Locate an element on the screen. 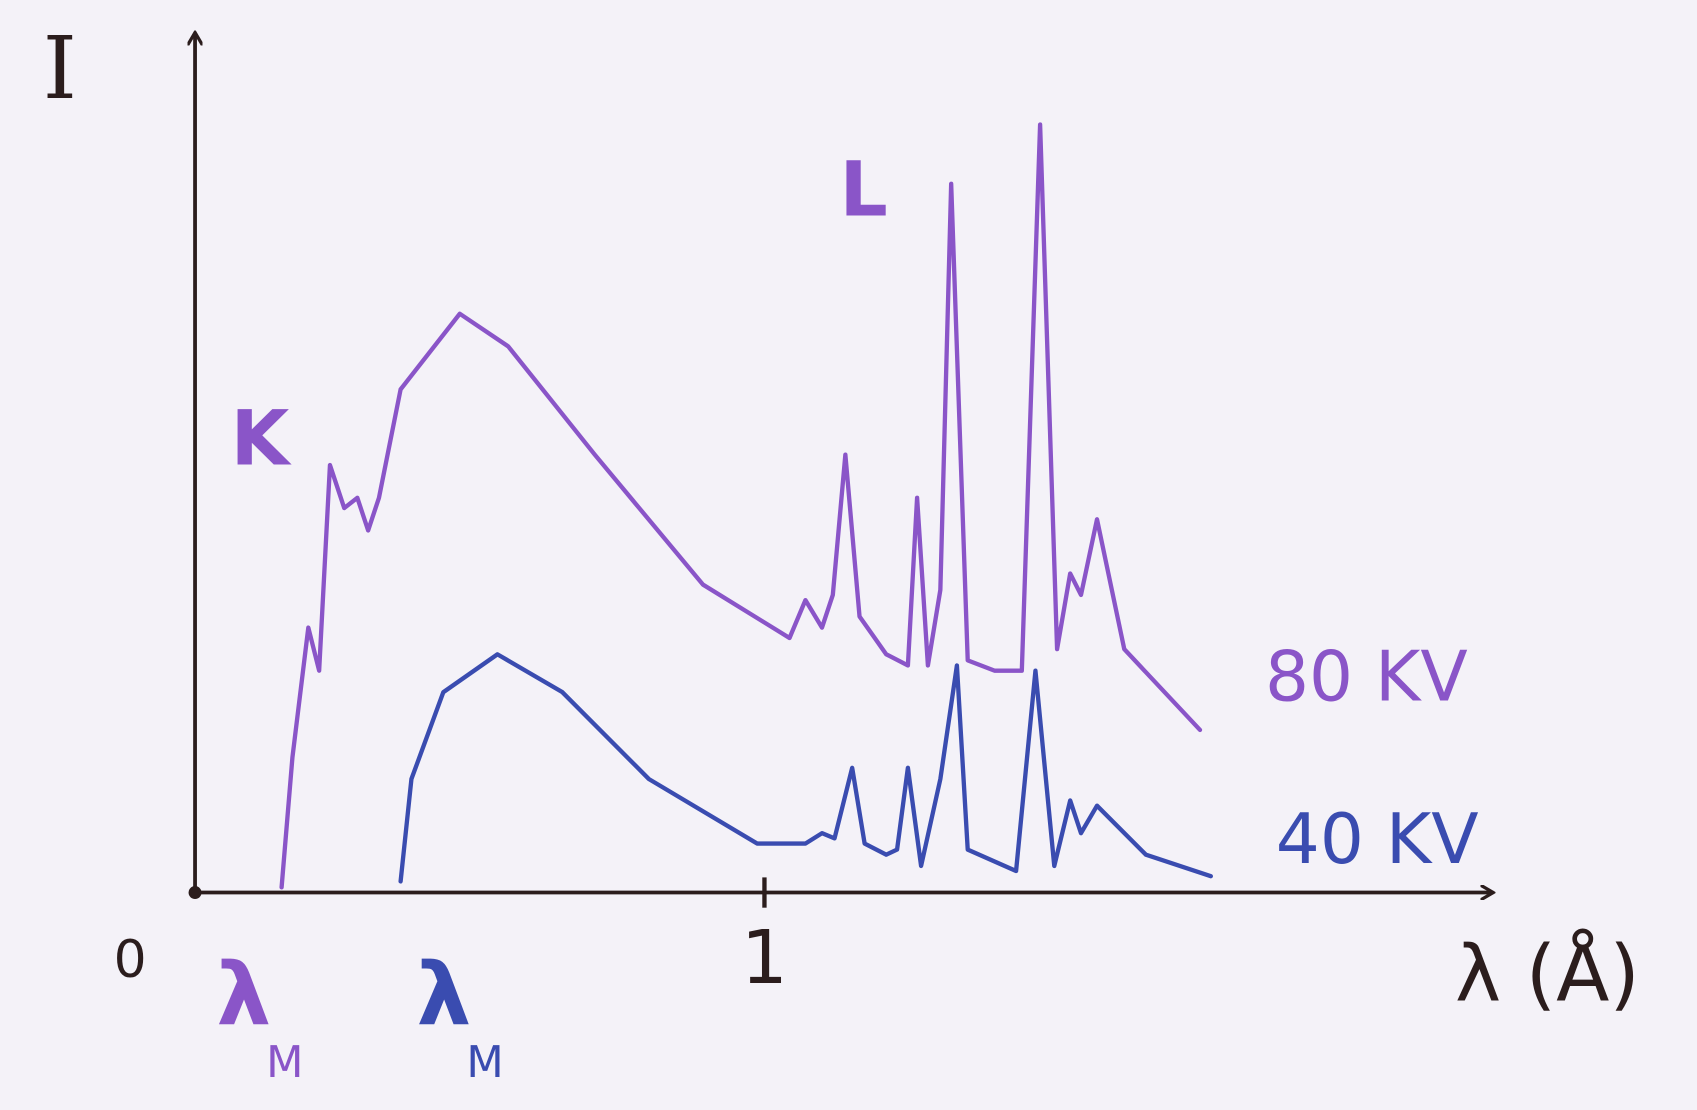 This screenshot has width=1697, height=1110. x-tick-label: 0 is located at coordinates (130, 960).